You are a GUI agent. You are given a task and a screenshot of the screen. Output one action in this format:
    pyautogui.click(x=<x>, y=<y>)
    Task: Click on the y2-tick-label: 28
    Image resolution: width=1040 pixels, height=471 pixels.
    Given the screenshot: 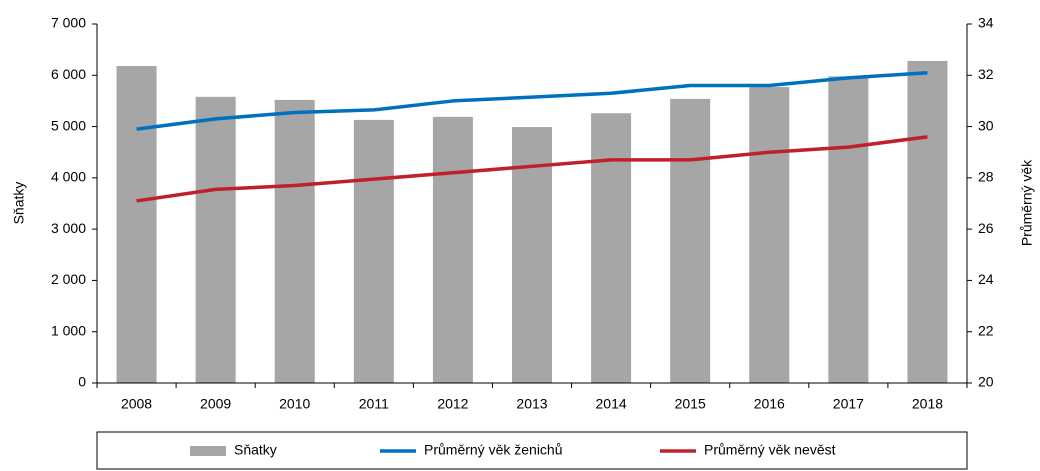 What is the action you would take?
    pyautogui.click(x=986, y=177)
    